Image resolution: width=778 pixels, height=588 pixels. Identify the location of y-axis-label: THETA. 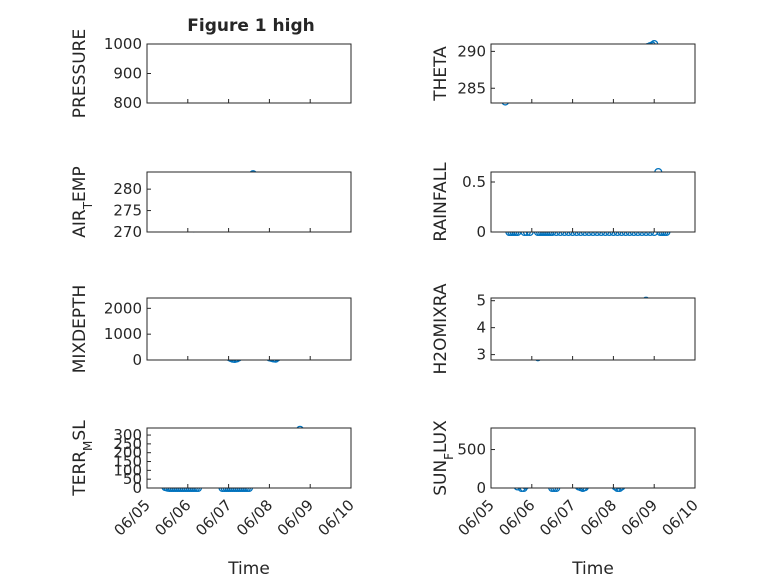
(441, 74).